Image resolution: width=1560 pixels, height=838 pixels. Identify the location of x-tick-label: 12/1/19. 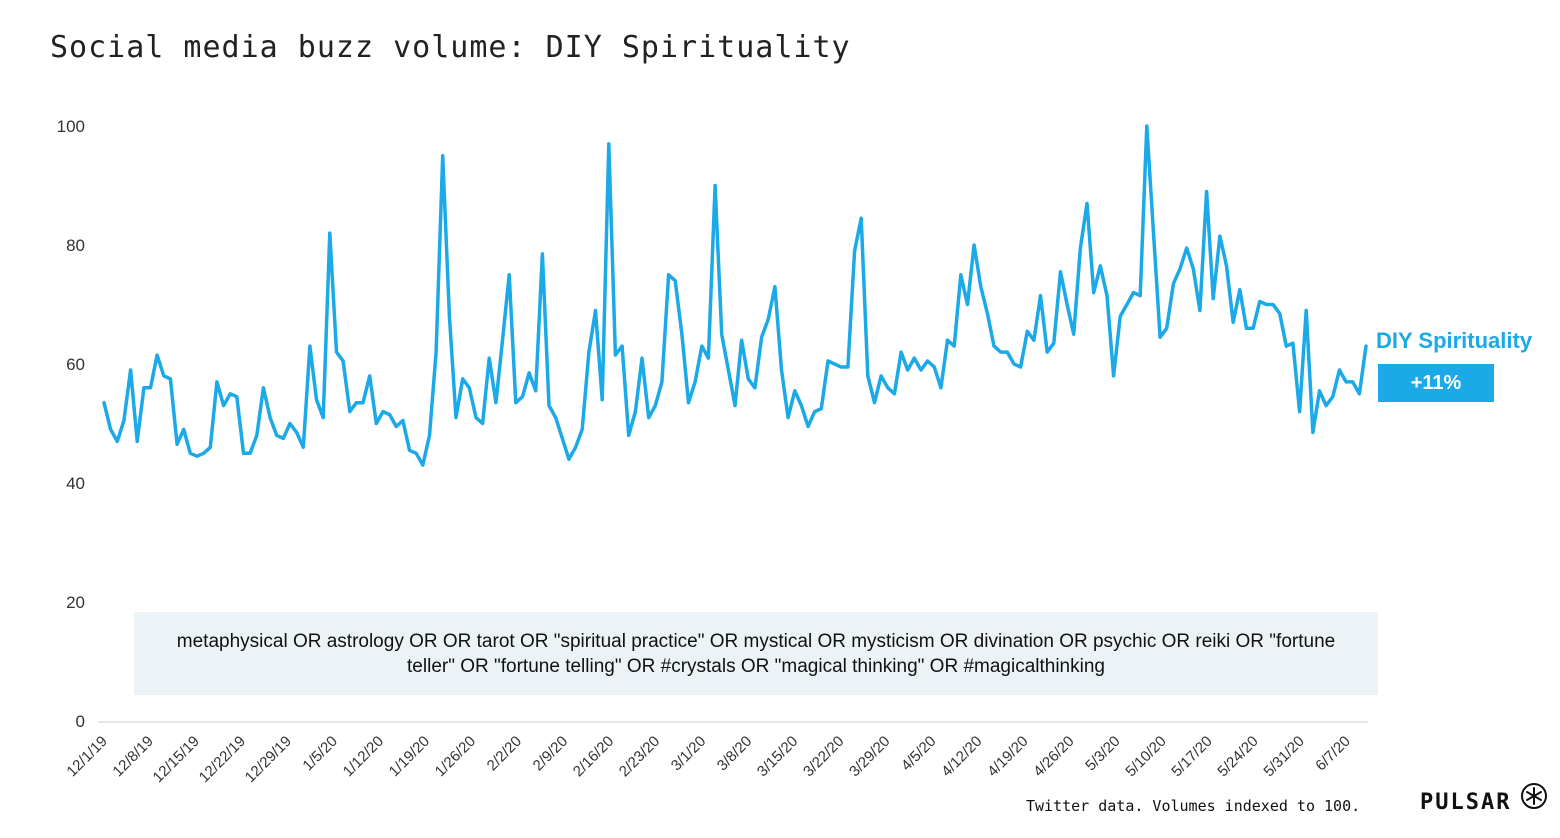
(86, 756).